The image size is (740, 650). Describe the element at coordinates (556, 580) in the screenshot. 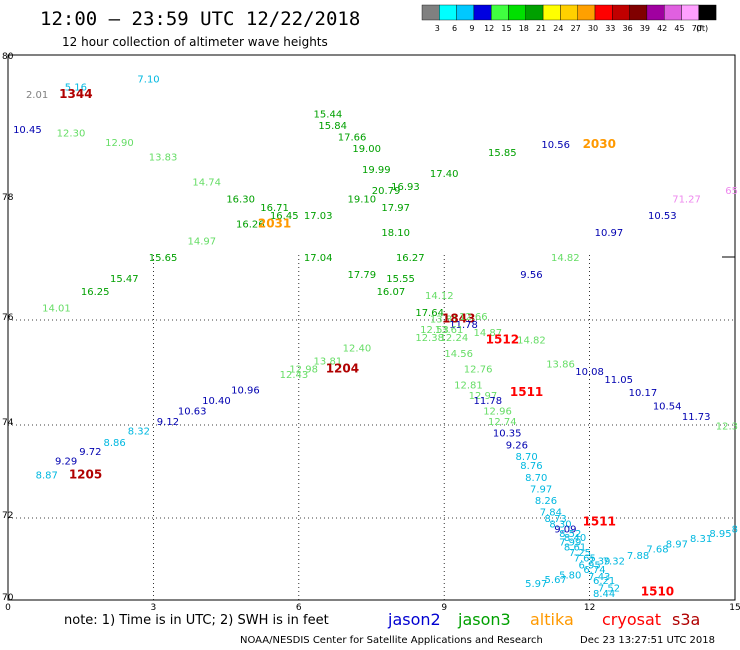

I see `wave-height-label: 5.67` at that location.